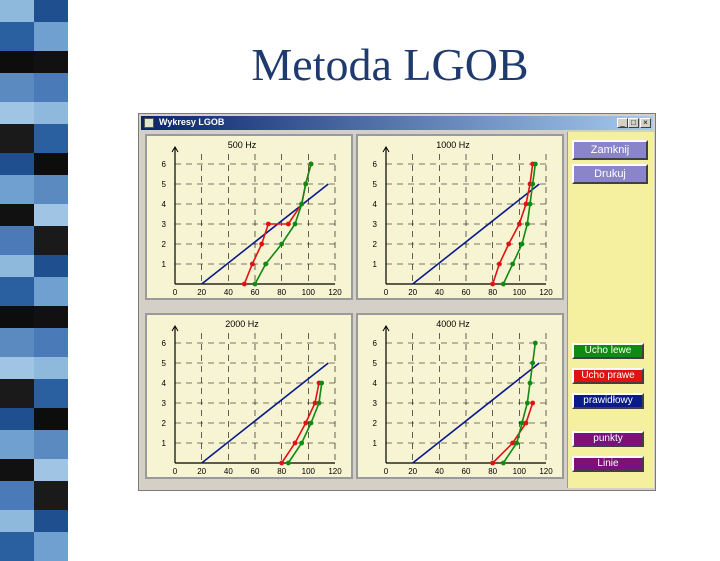 This screenshot has height=561, width=720. What do you see at coordinates (633, 123) in the screenshot?
I see `maximize-button: □` at bounding box center [633, 123].